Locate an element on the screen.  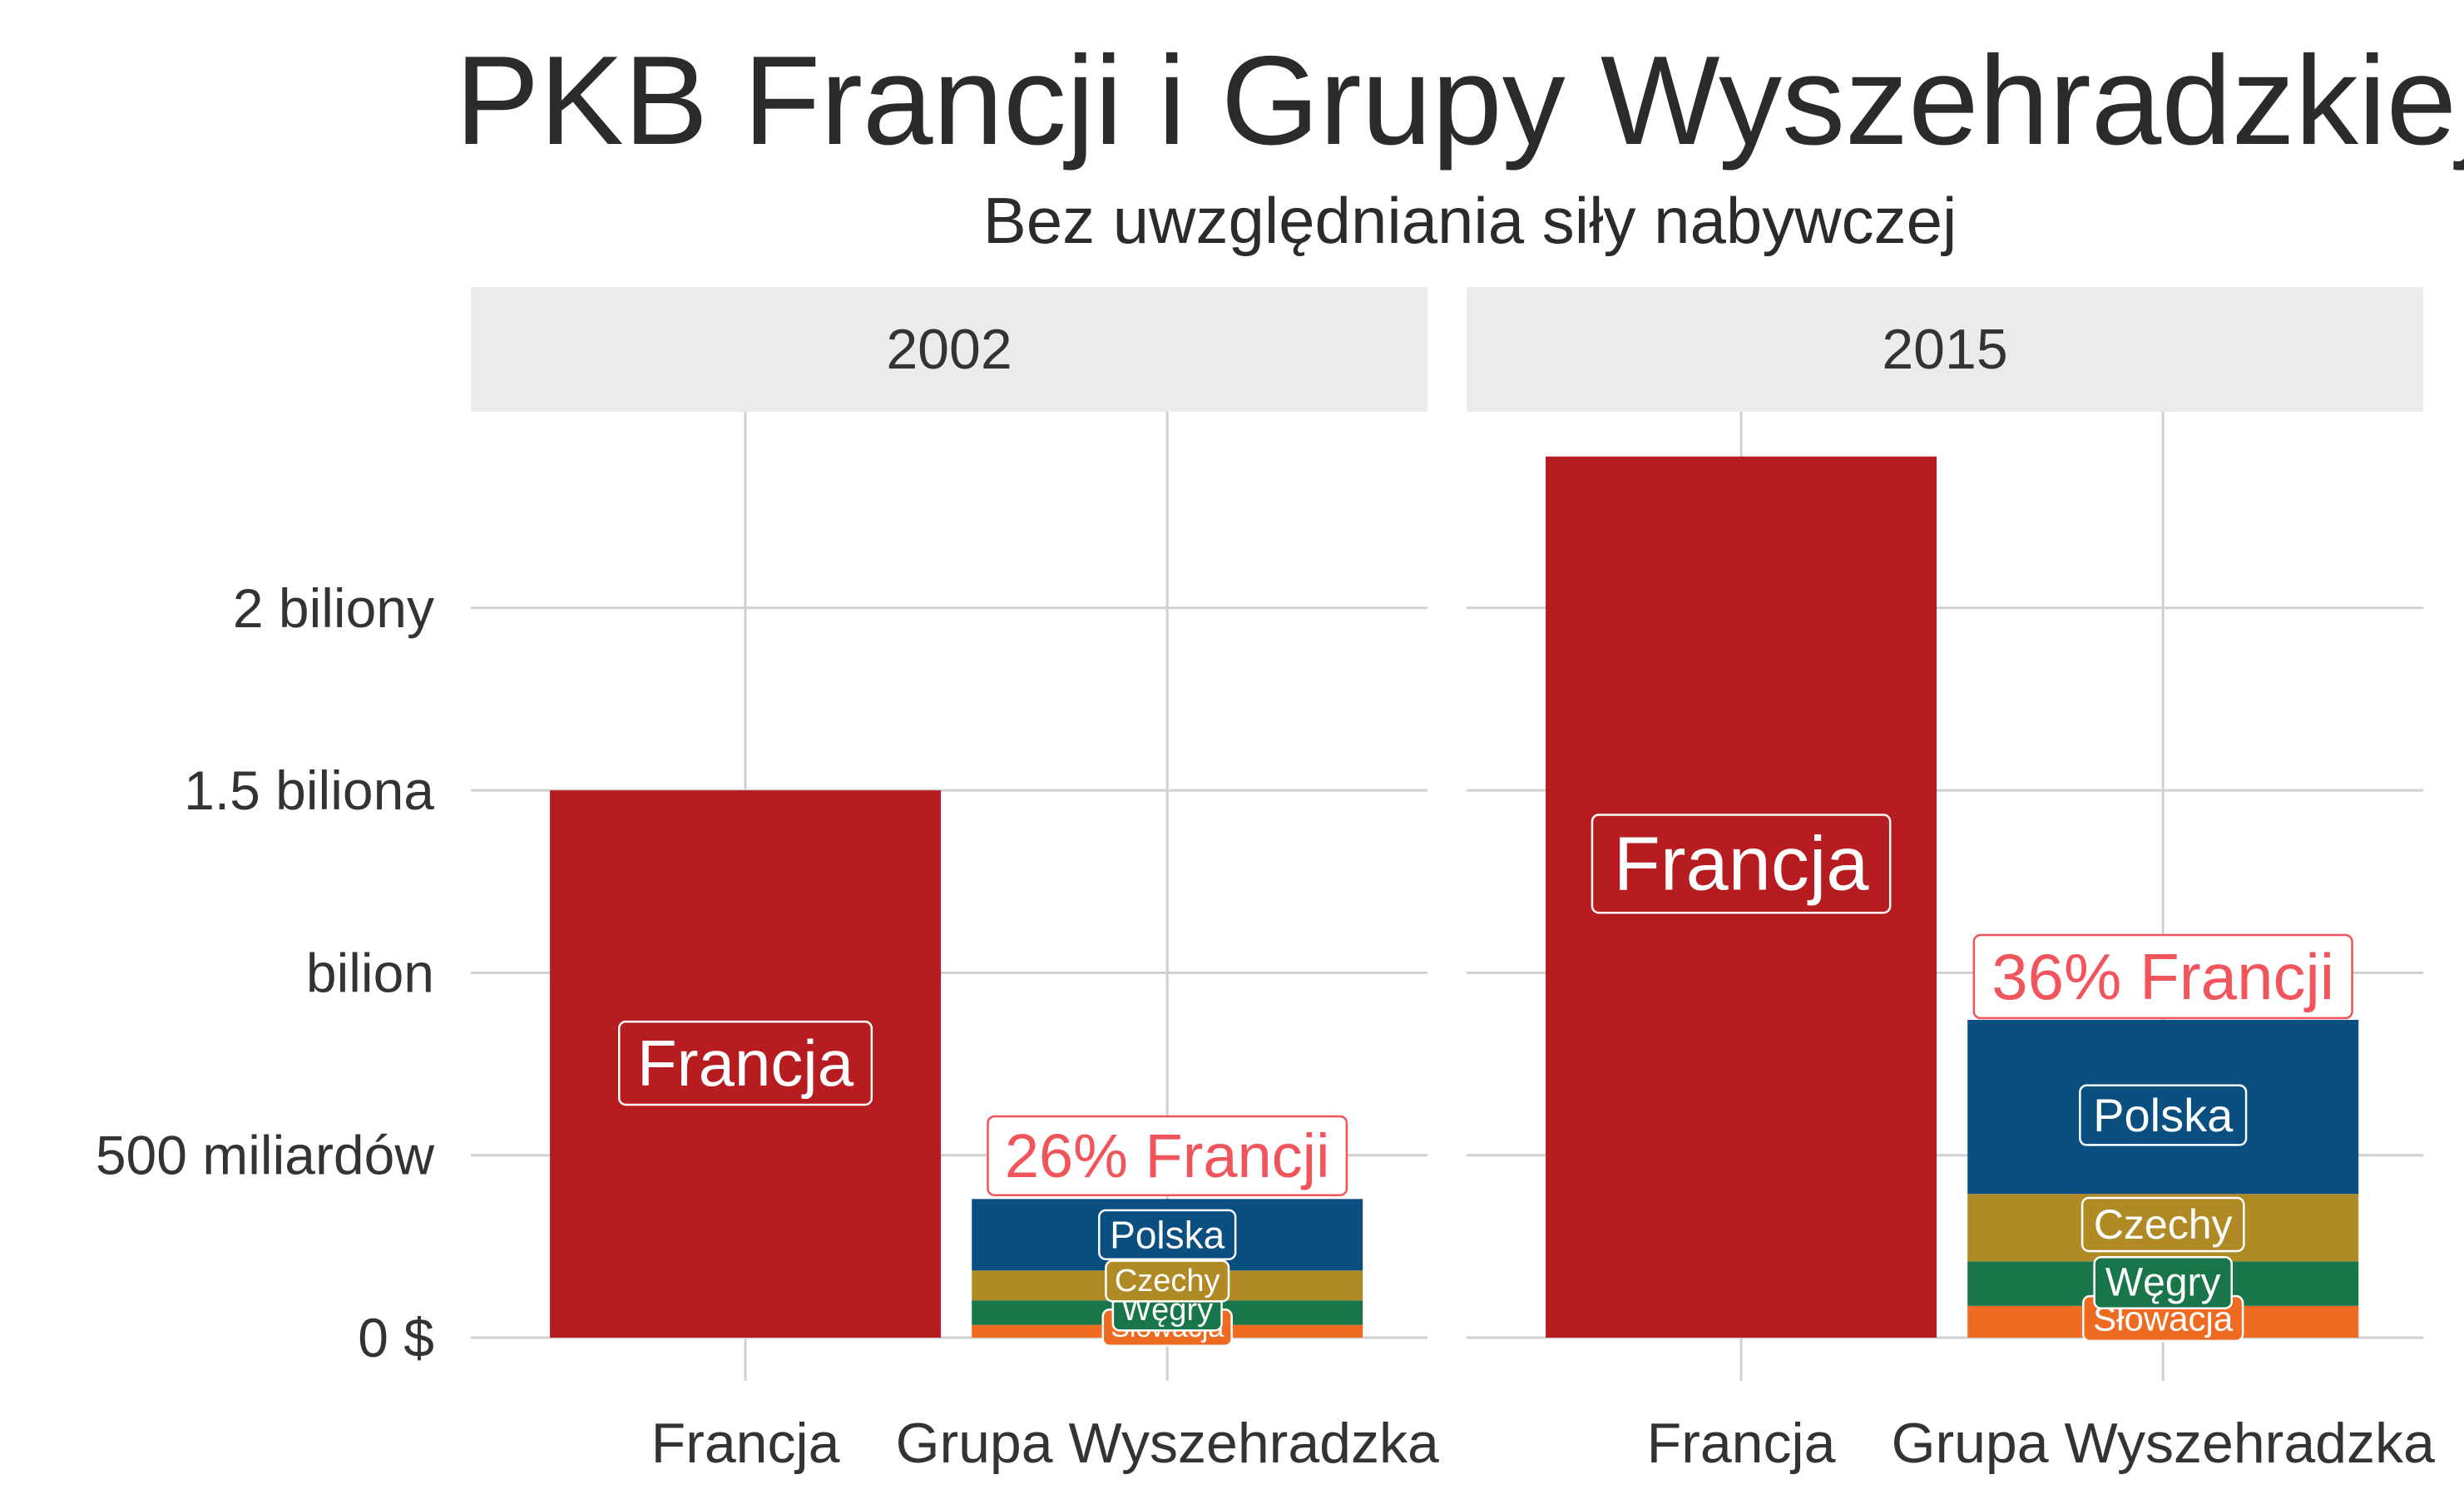
share-label-text: 36% Francji is located at coordinates (2162, 976).